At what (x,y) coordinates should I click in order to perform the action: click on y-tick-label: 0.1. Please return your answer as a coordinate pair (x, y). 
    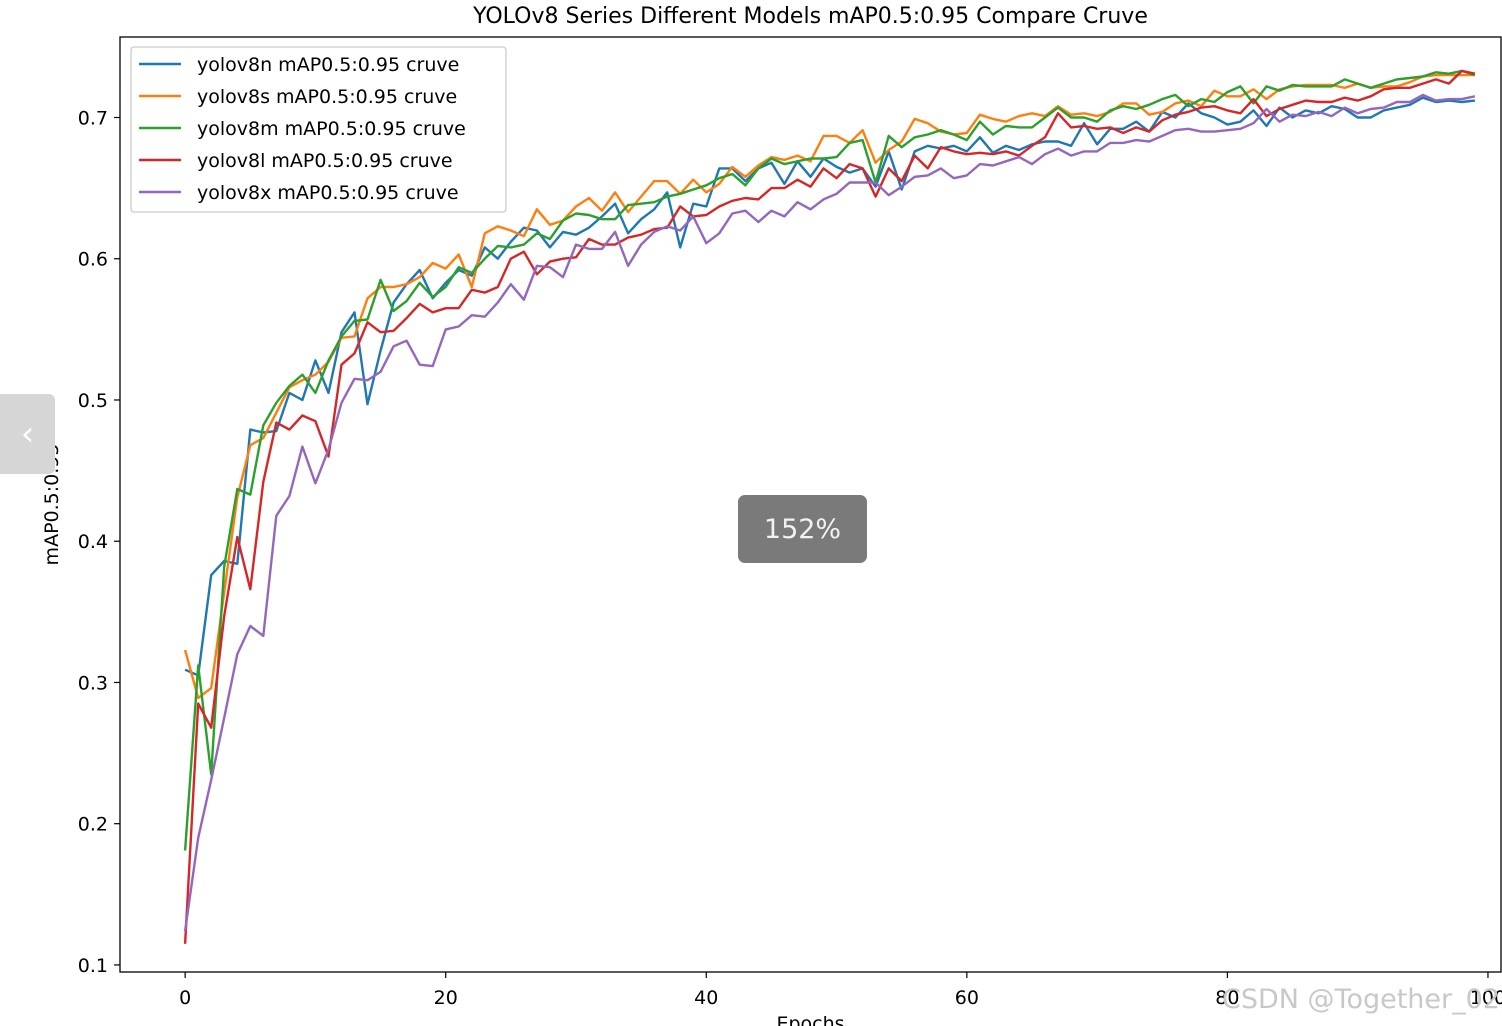
    Looking at the image, I should click on (93, 966).